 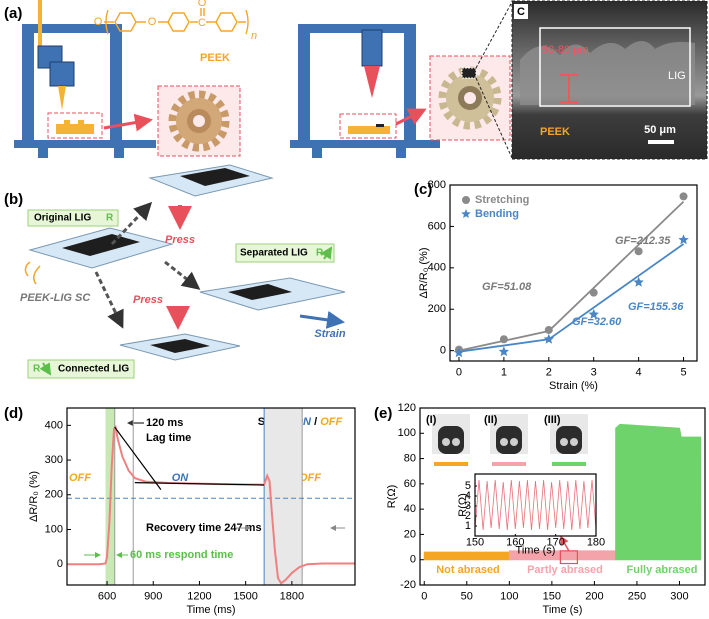 I want to click on photo-label: (I), so click(x=431, y=420).